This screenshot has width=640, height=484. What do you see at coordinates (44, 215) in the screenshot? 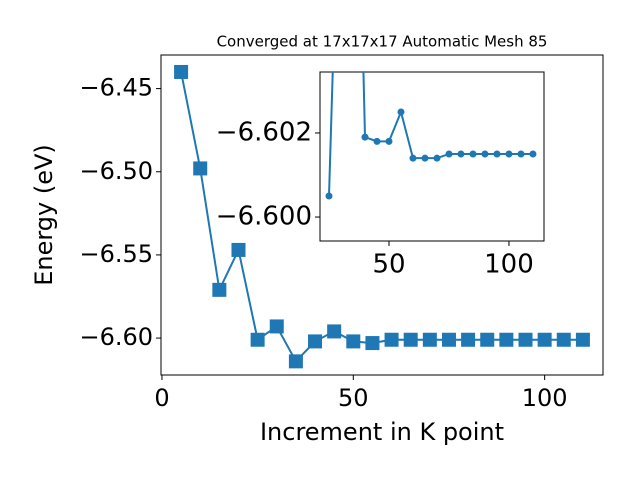
I see `y-axis-label: Energy (eV)` at bounding box center [44, 215].